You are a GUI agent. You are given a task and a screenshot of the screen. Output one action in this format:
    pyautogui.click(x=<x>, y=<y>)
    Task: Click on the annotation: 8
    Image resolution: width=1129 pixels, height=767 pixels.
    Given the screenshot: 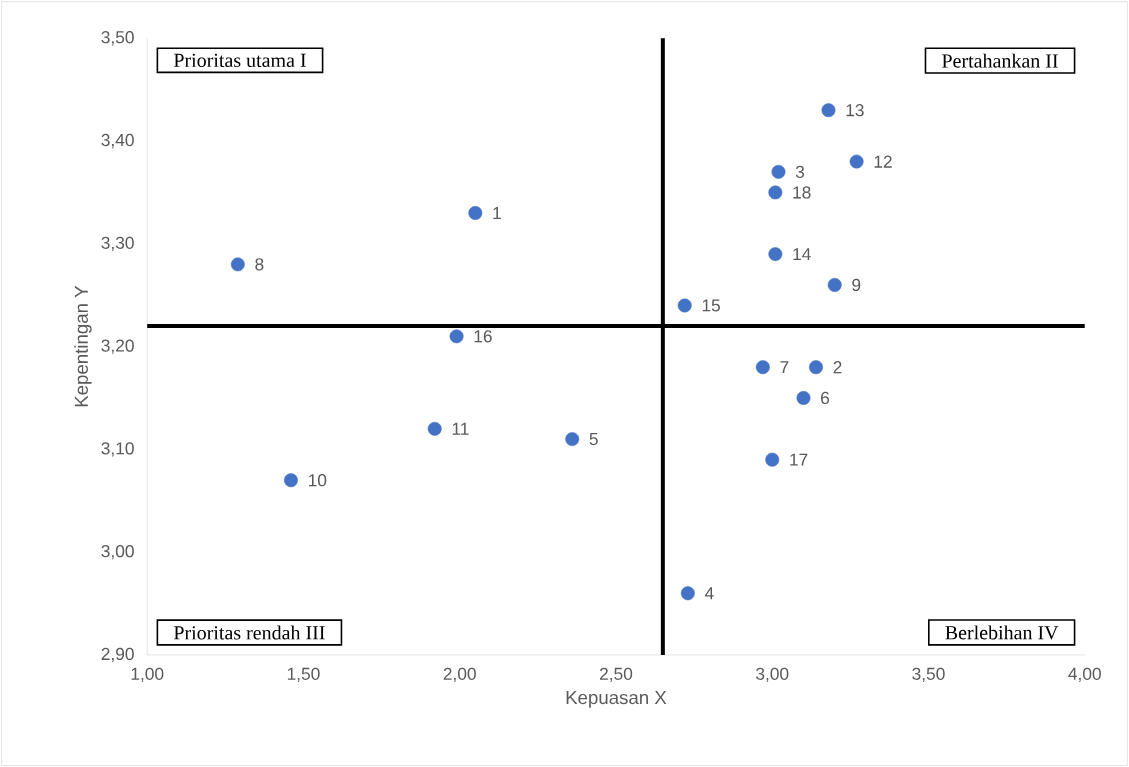 What is the action you would take?
    pyautogui.click(x=259, y=264)
    